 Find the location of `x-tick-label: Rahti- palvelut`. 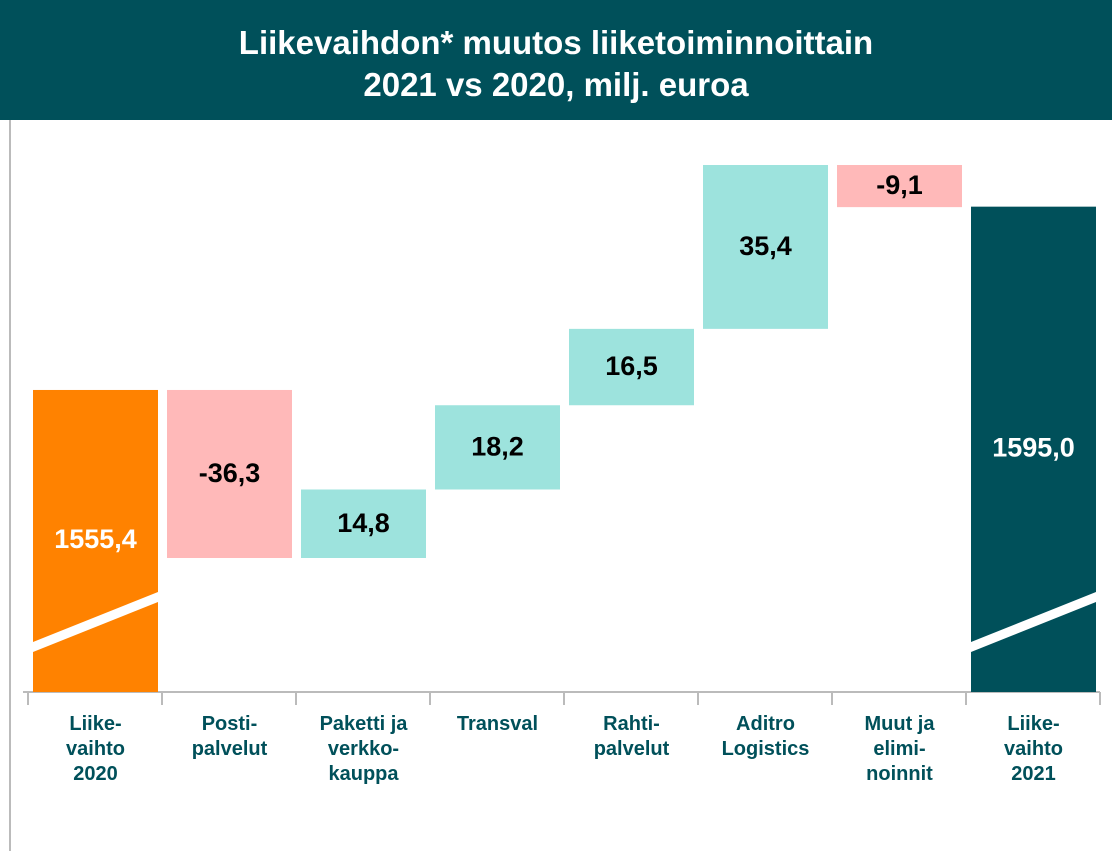

x-tick-label: Rahti- palvelut is located at coordinates (631, 736).